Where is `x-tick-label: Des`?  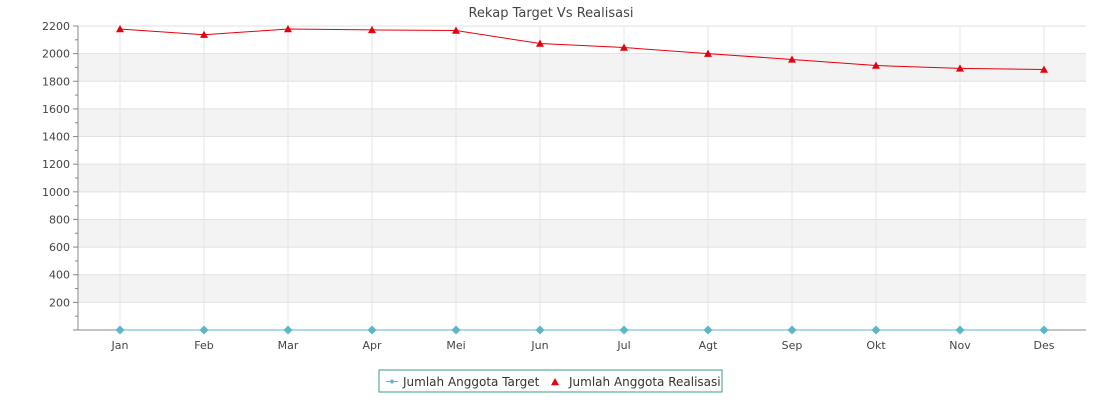 x-tick-label: Des is located at coordinates (1044, 345).